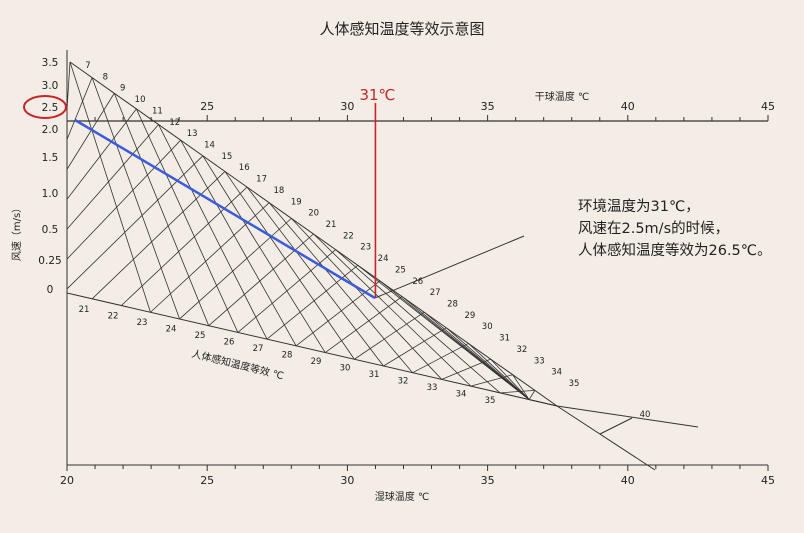 The width and height of the screenshot is (804, 533). Describe the element at coordinates (207, 106) in the screenshot. I see `dry-bulb-tick-label: 25` at that location.